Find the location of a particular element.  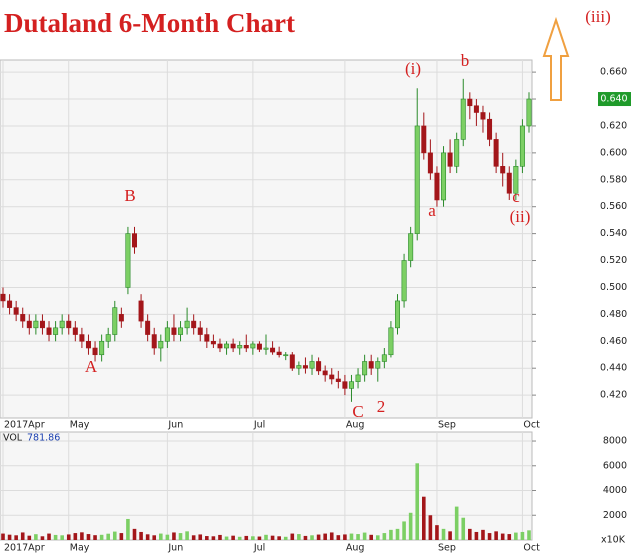

annotation: b is located at coordinates (465, 60).